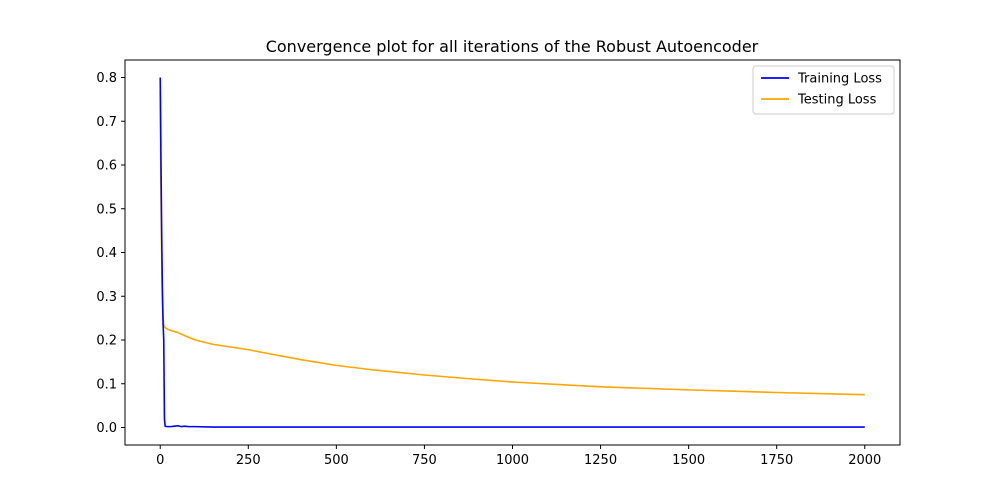 This screenshot has width=1000, height=500. Describe the element at coordinates (776, 460) in the screenshot. I see `x-tick-label: 1750` at that location.